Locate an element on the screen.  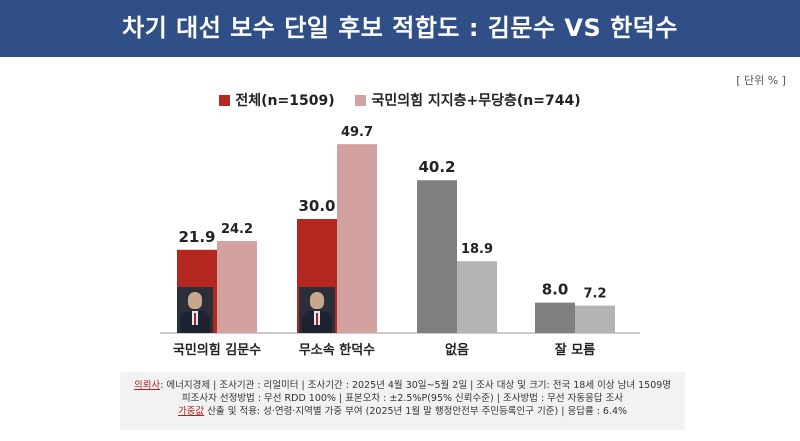
legend-item-total: 전체(n=1509) is located at coordinates (277, 100).